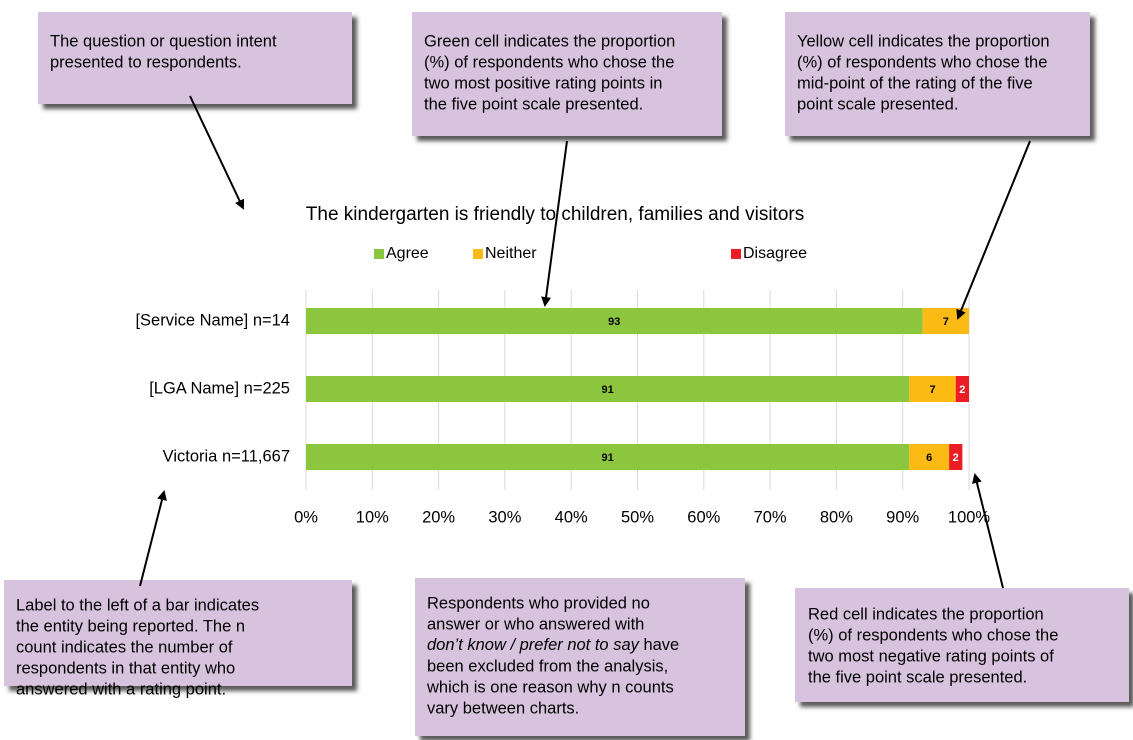 This screenshot has width=1133, height=740. Describe the element at coordinates (538, 603) in the screenshot. I see `annotation-text: Respondents who provided no` at that location.